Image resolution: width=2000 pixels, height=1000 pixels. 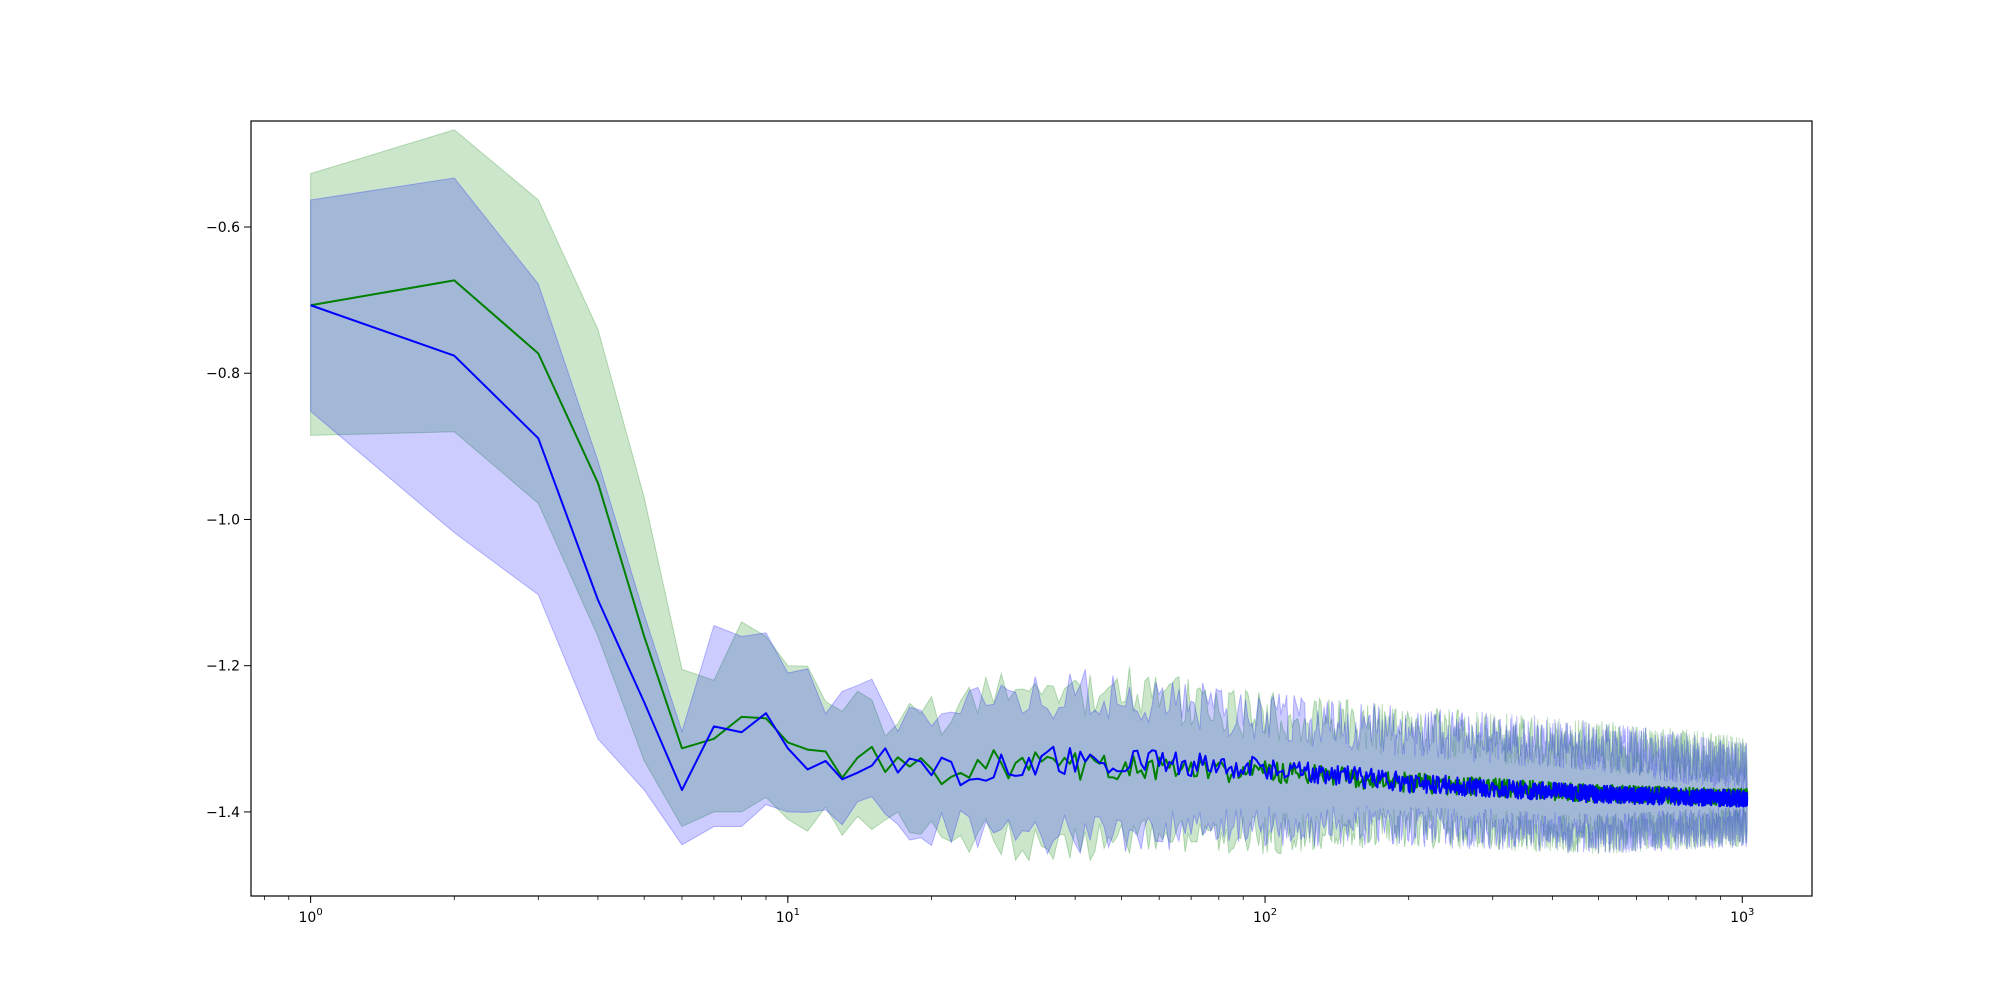 What do you see at coordinates (1008, 911) in the screenshot?
I see `x-axis: 10⁰ 10¹ 10² 10³` at bounding box center [1008, 911].